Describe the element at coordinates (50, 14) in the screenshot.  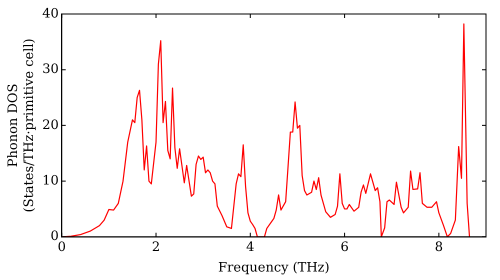
I see `y-tick-label: 40` at that location.